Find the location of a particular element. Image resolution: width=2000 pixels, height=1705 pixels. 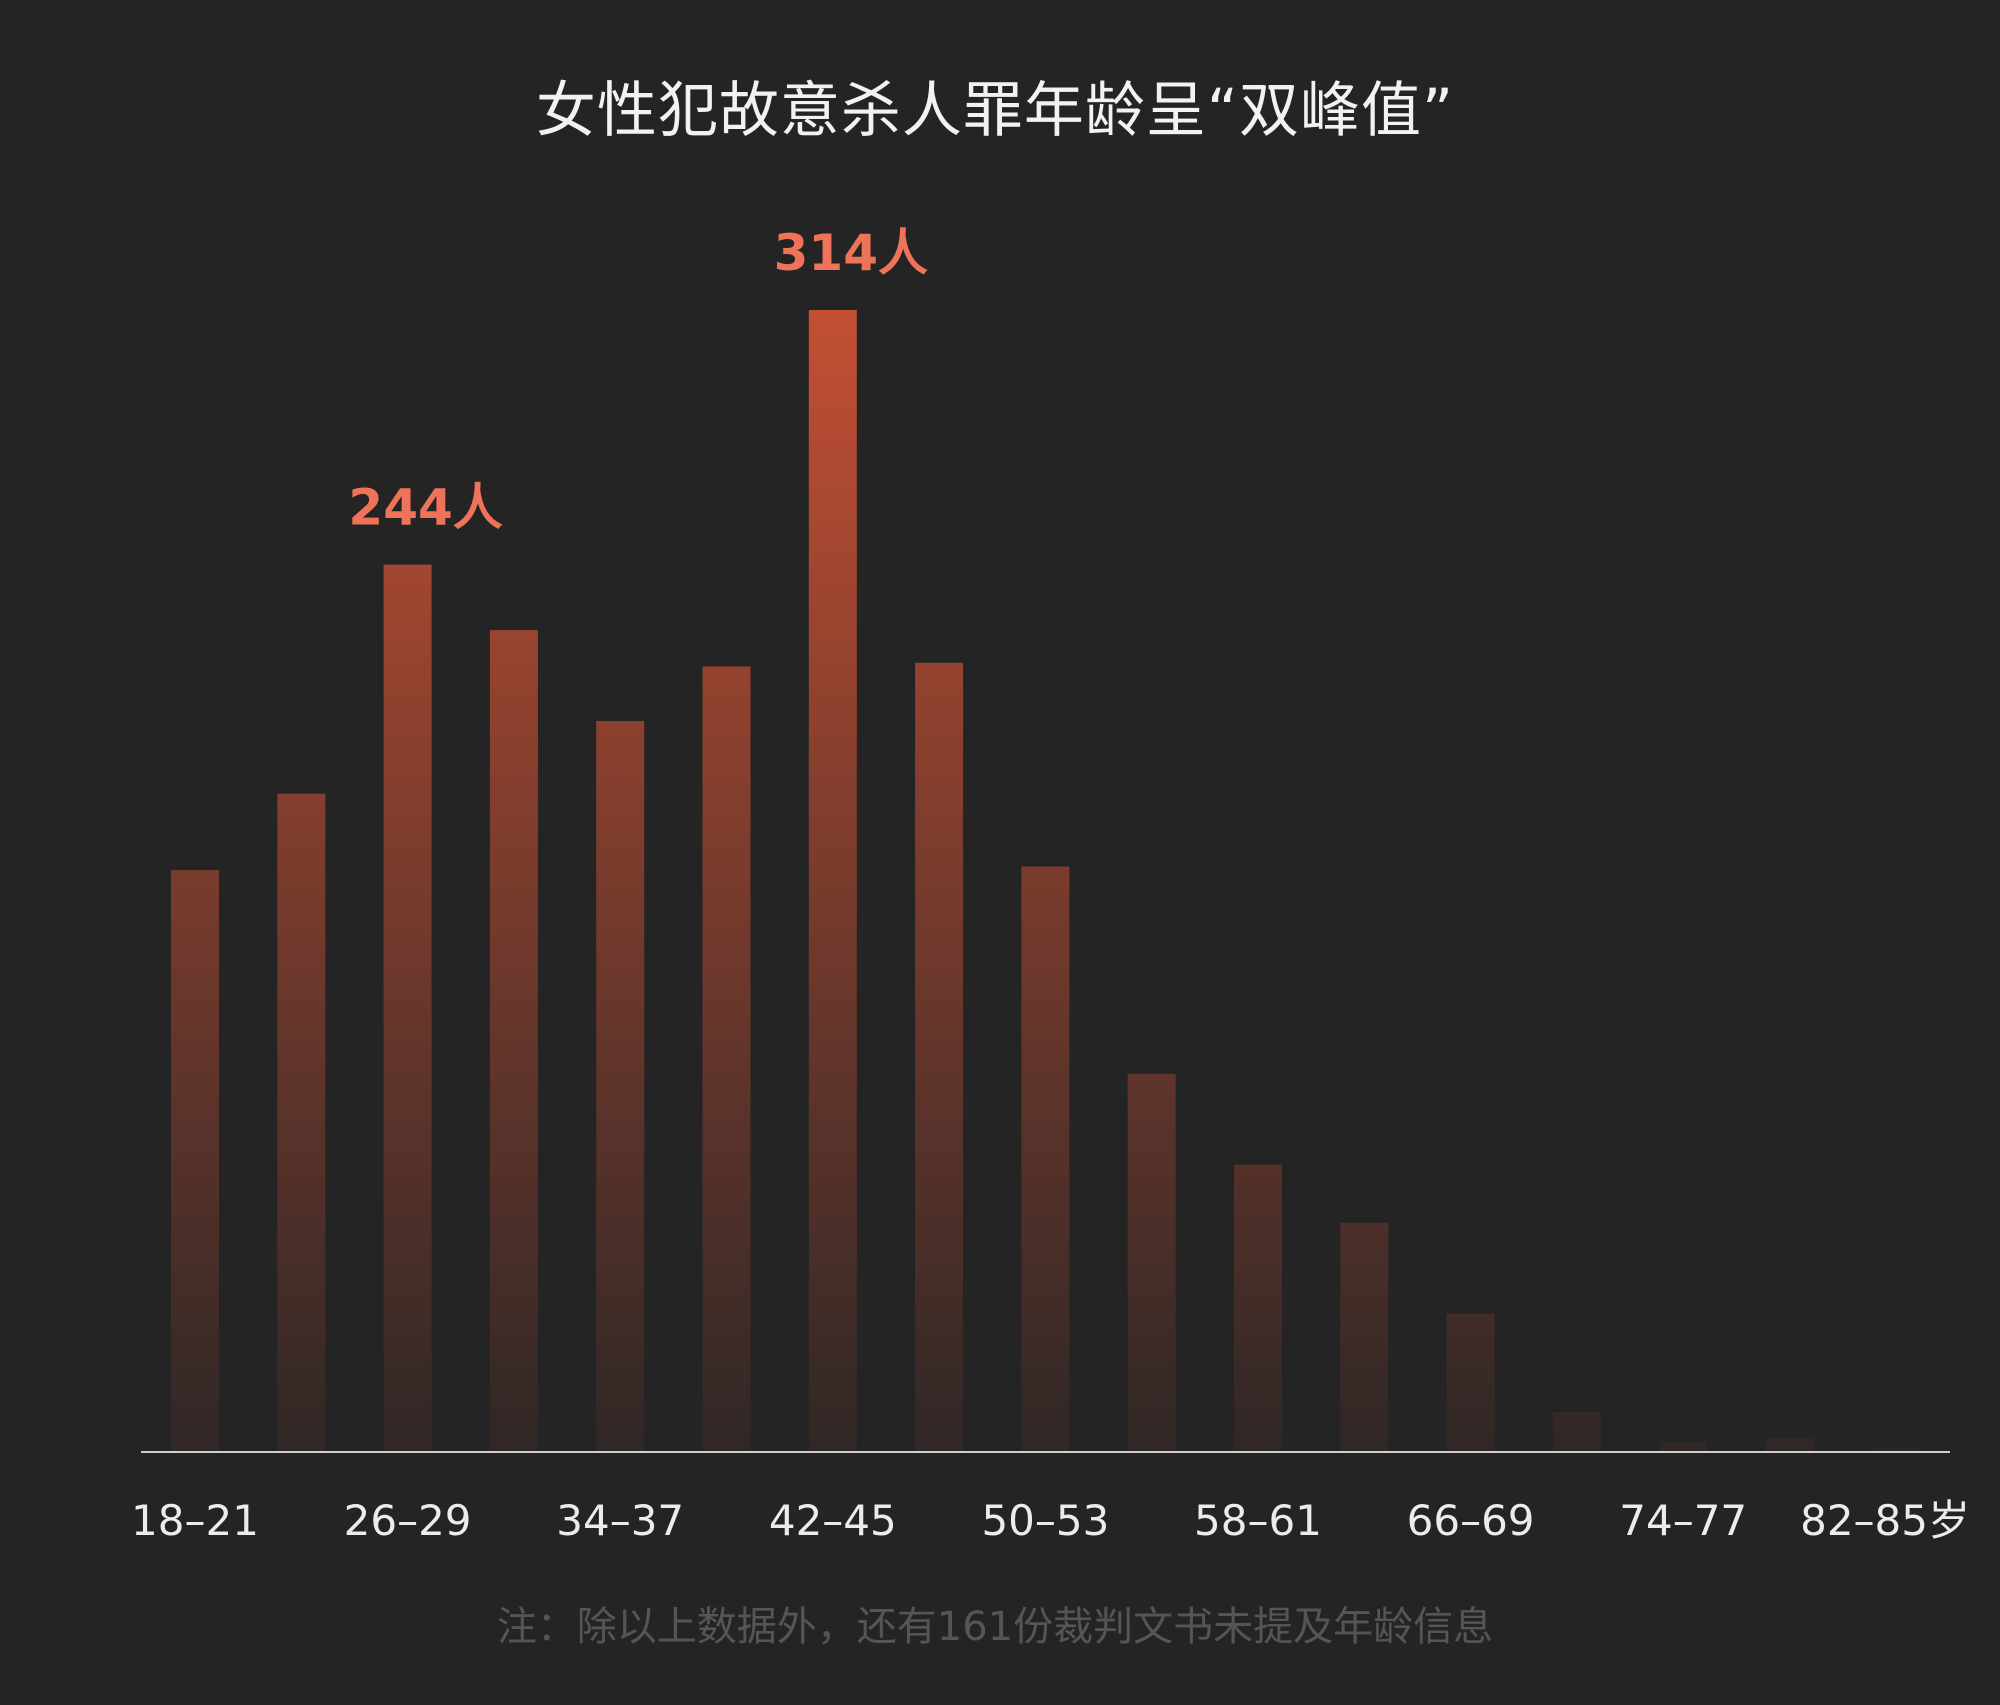

x-tick-label: 42–45 is located at coordinates (833, 1520).